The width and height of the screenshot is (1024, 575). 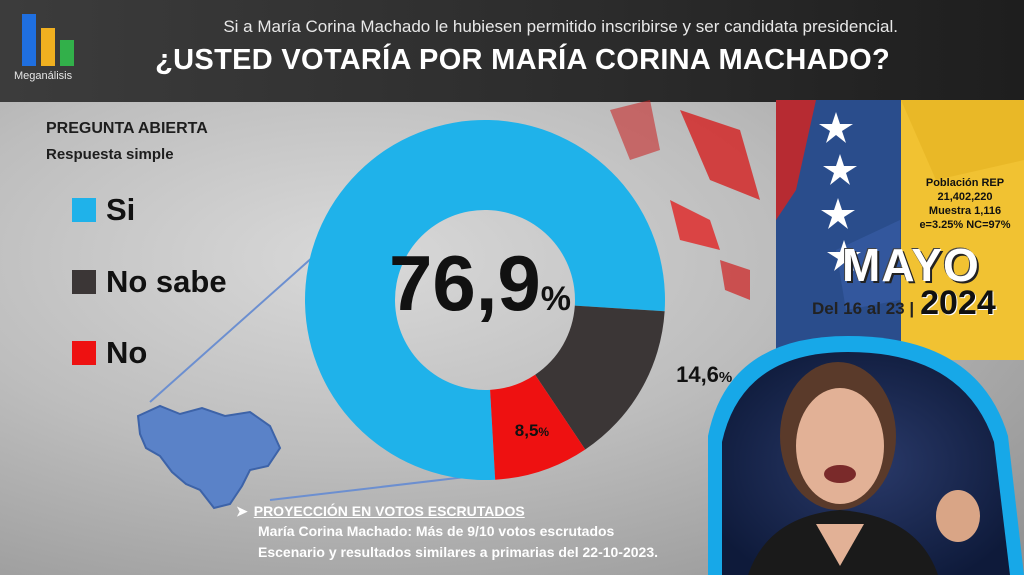 I want to click on legend-item-no-sabe: No sabe, so click(x=149, y=281).